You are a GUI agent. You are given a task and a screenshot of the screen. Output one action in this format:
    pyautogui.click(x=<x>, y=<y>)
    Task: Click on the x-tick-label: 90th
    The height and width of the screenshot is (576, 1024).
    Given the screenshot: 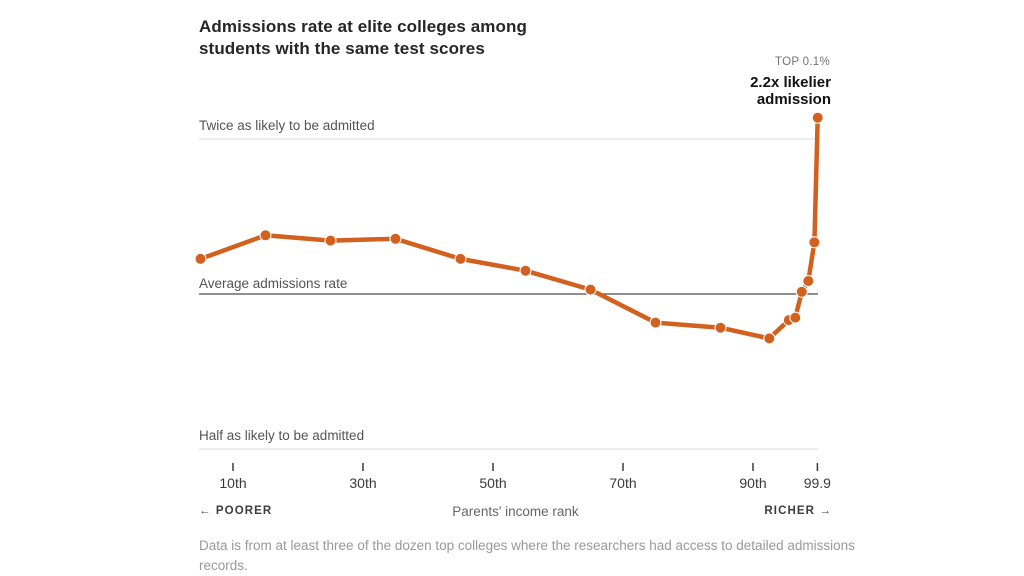 What is the action you would take?
    pyautogui.click(x=753, y=483)
    